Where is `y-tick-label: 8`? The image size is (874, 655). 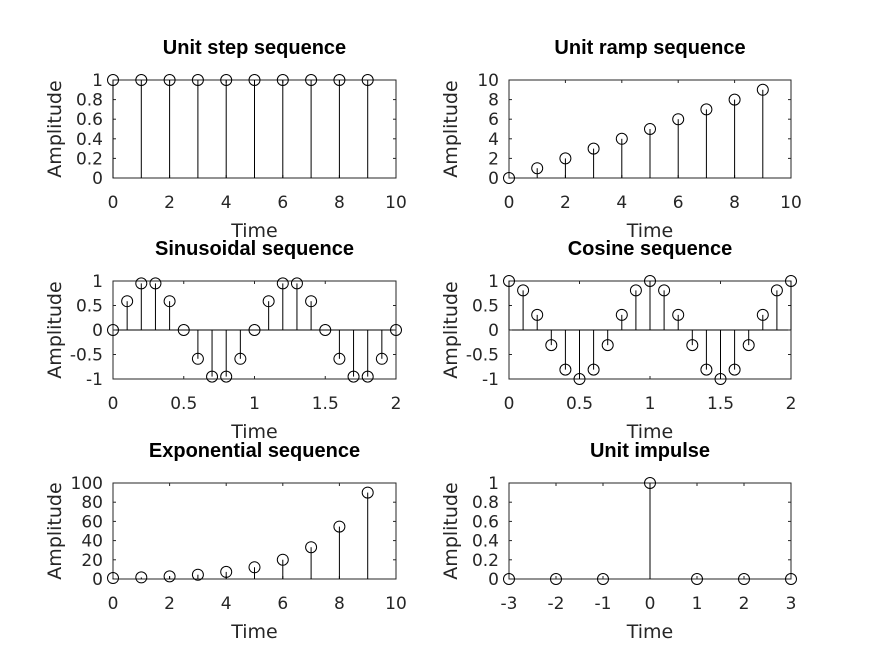 y-tick-label: 8 is located at coordinates (493, 101).